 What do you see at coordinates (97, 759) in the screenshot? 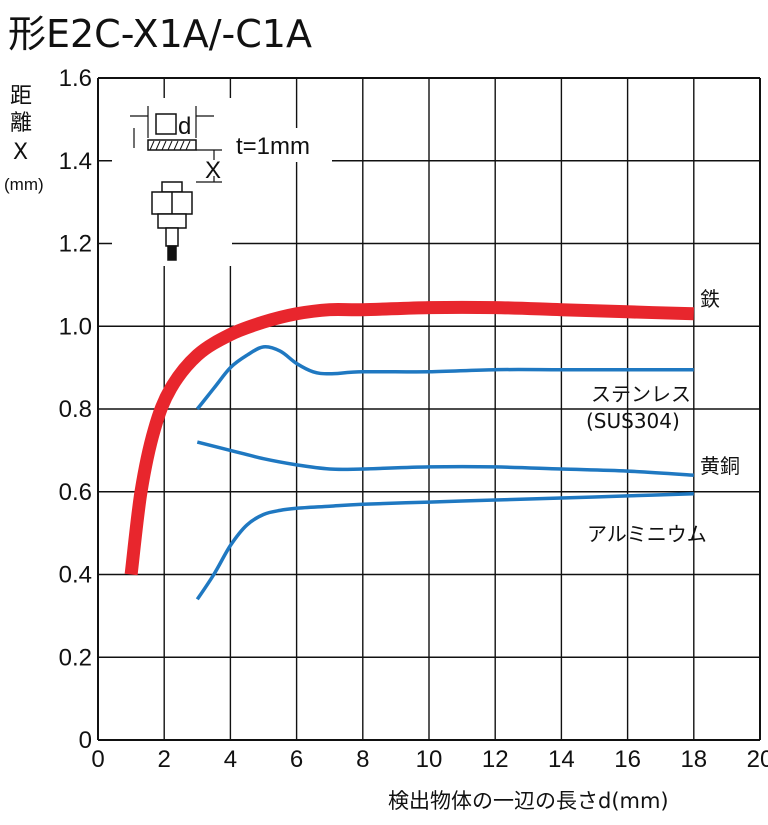
I see `x-tick-label: 0` at bounding box center [97, 759].